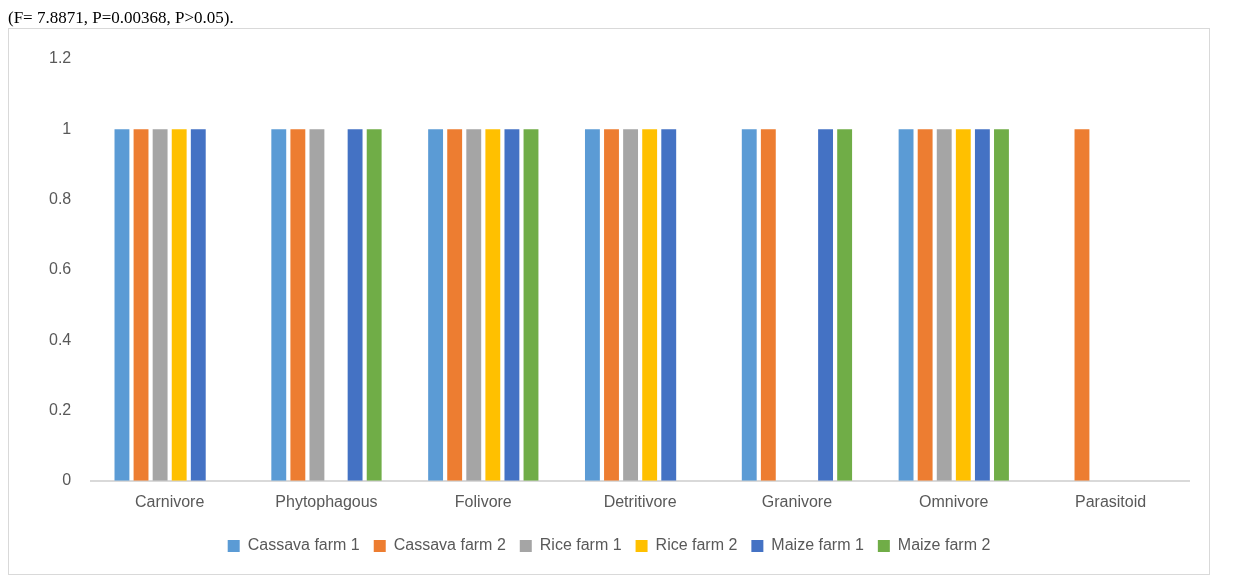  I want to click on y-tick-label: 0.2, so click(60, 409).